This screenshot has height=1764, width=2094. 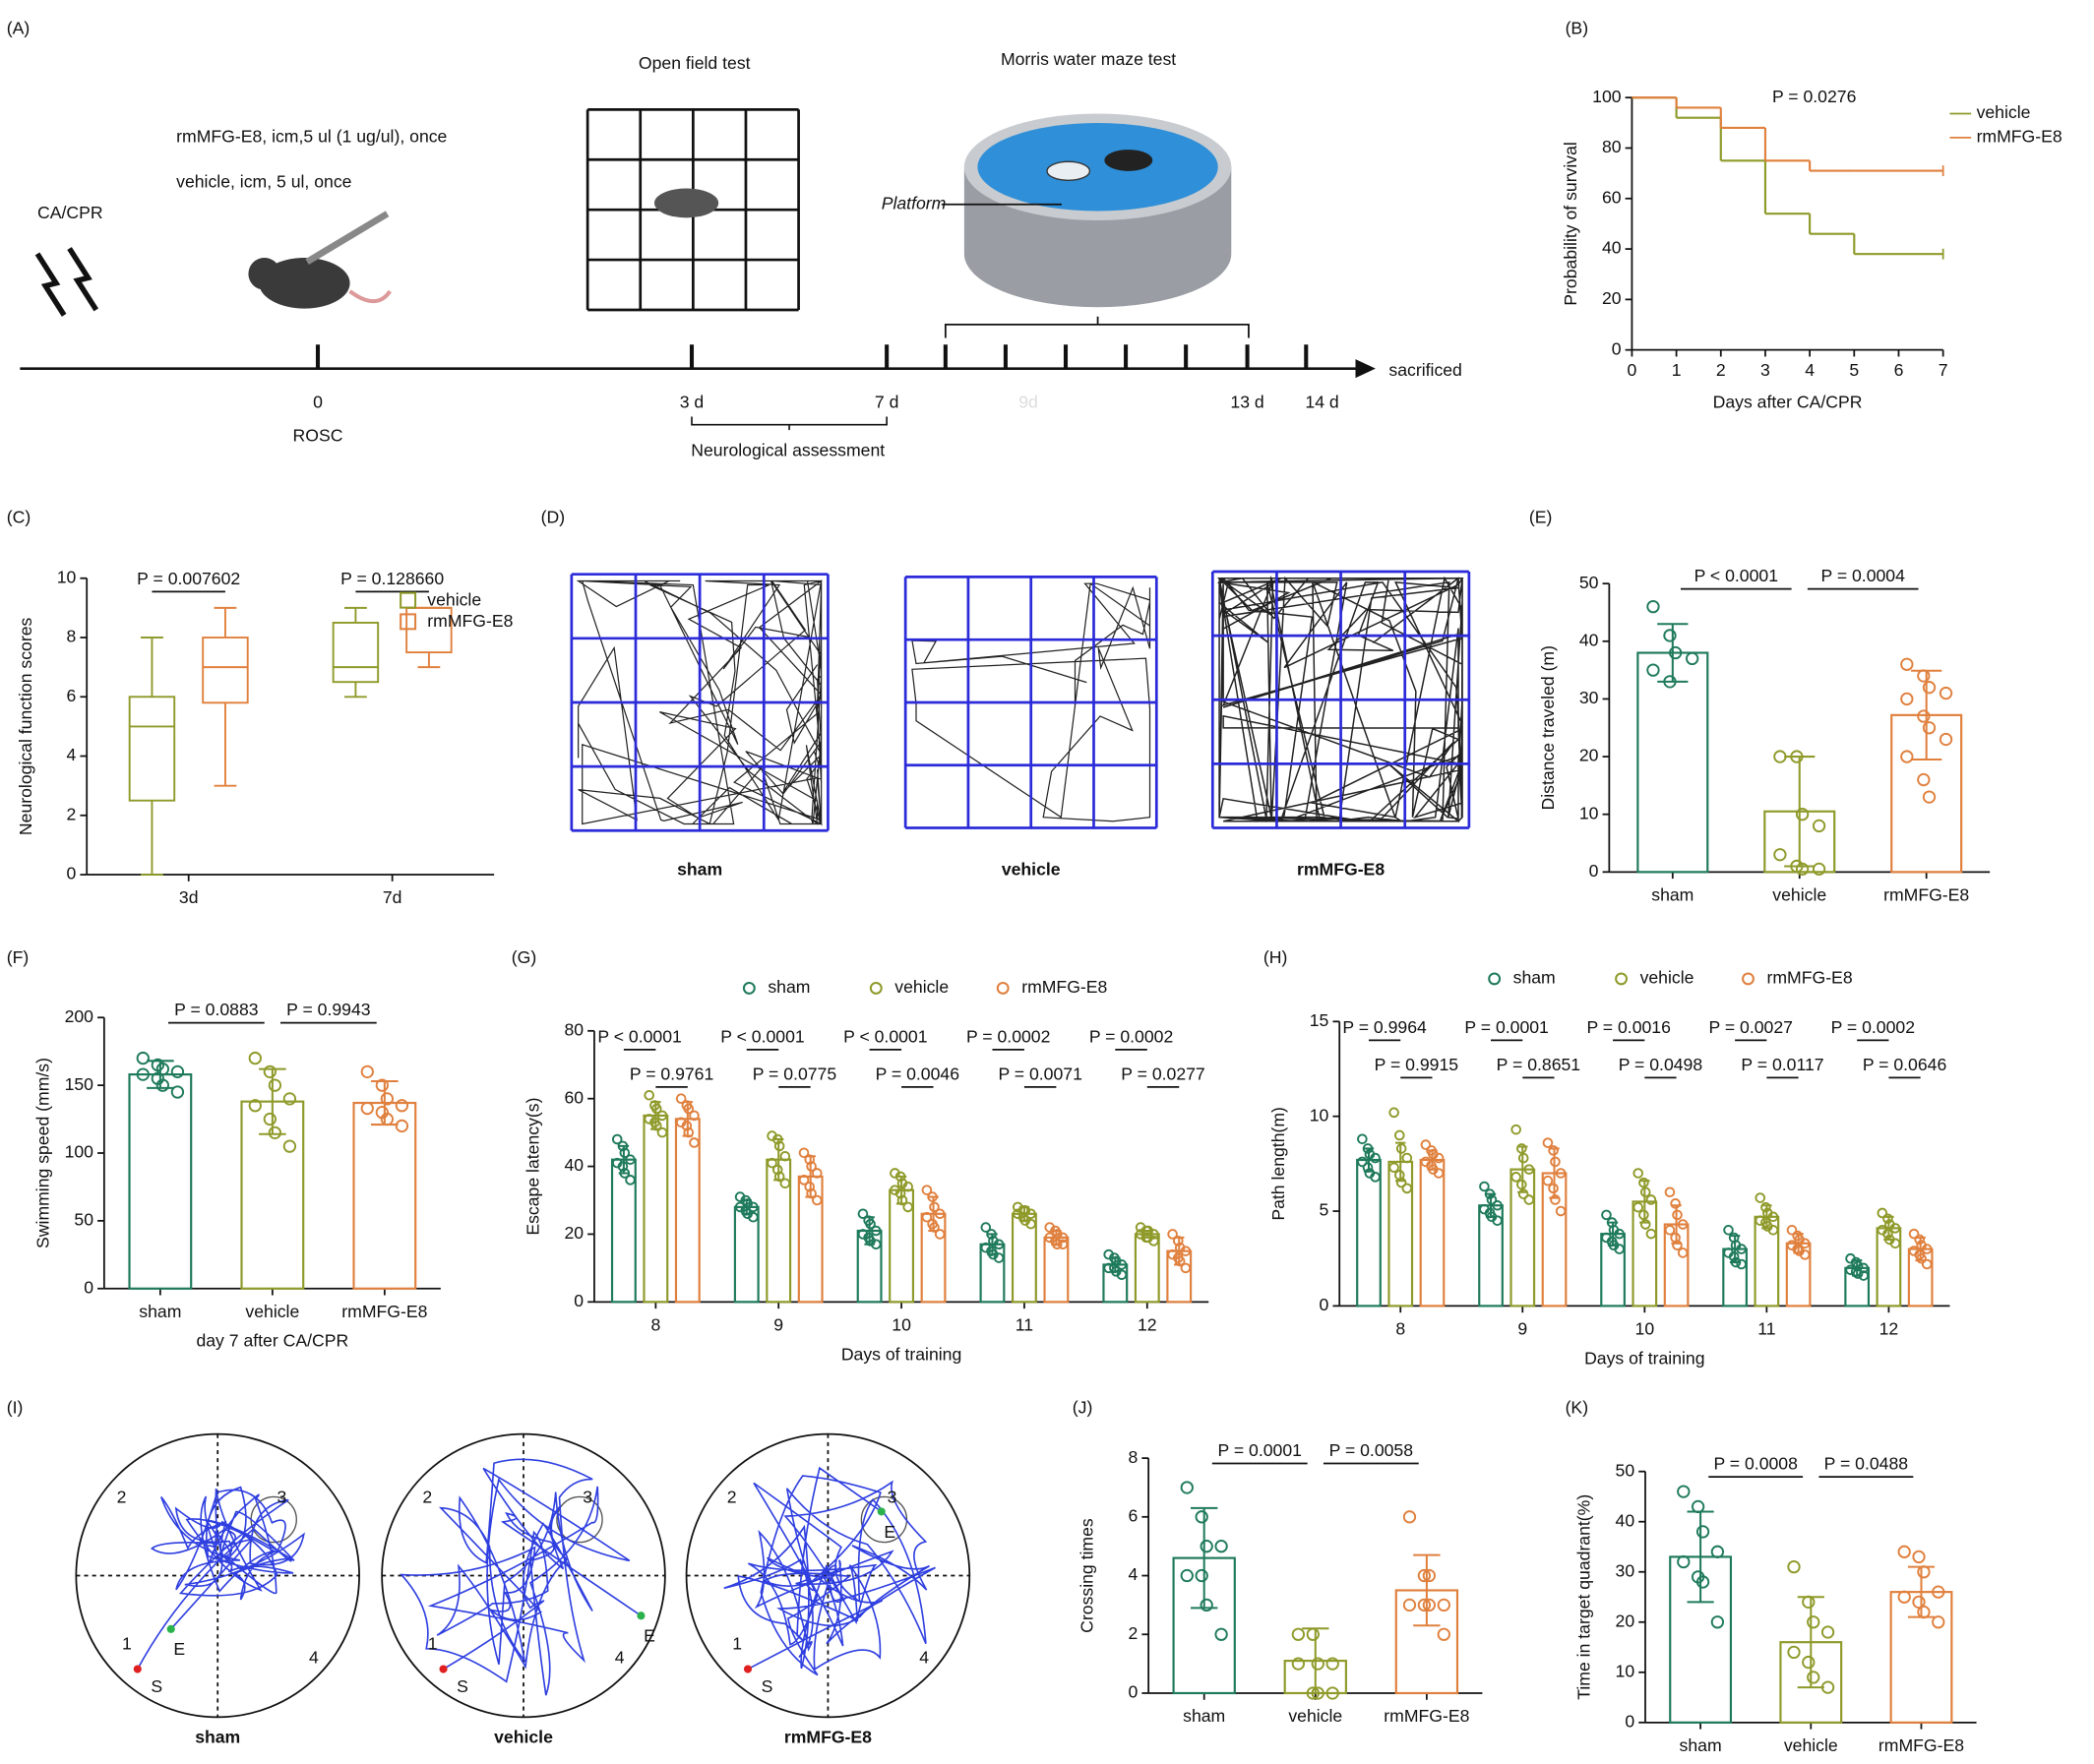 I want to click on y-tick-label: 4, so click(x=72, y=754).